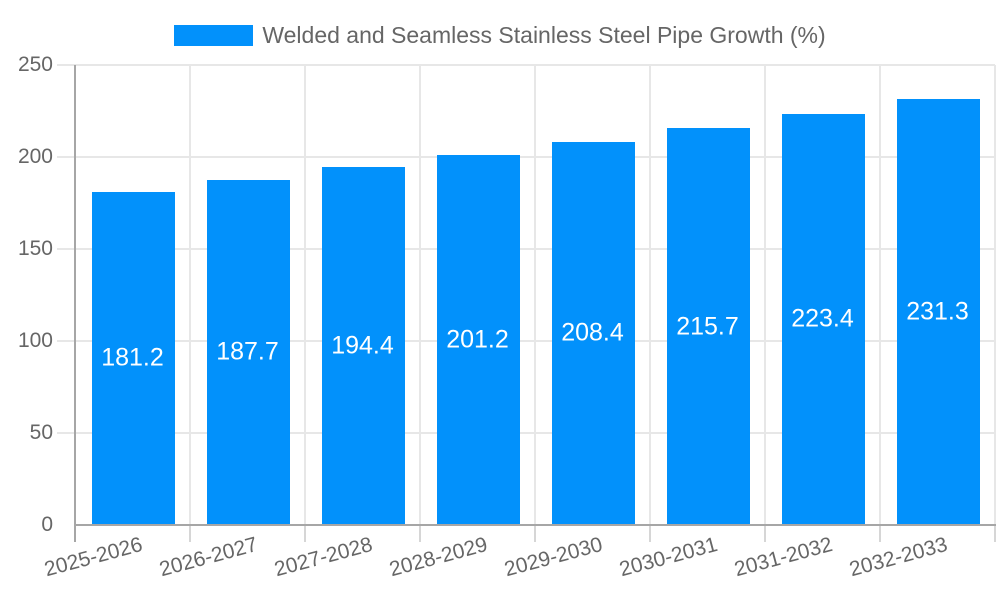 This screenshot has width=1000, height=600. I want to click on bar-value-label: 223.4, so click(822, 318).